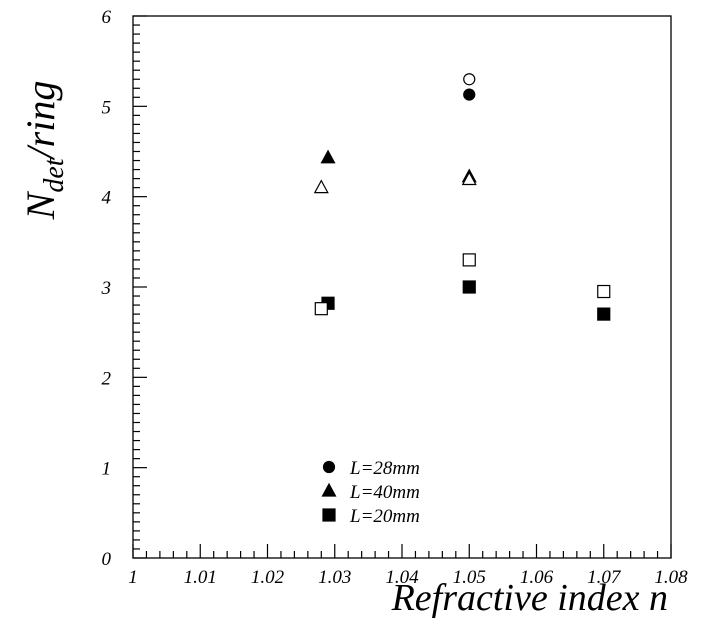 The image size is (710, 622). Describe the element at coordinates (402, 577) in the screenshot. I see `x-tick-label: 1.04` at that location.